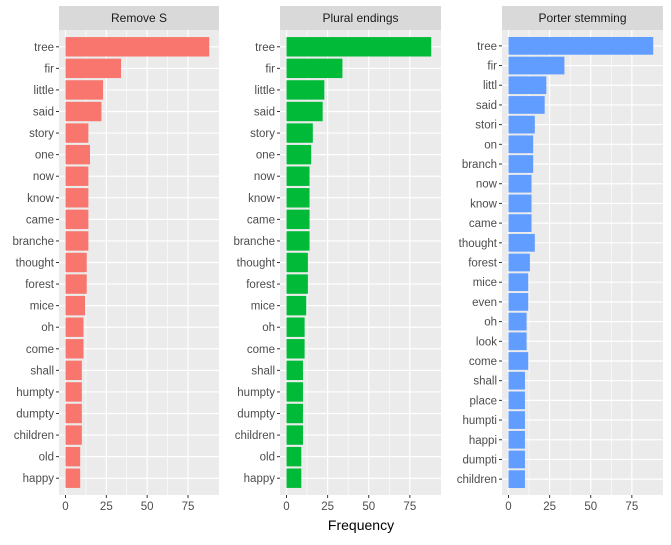  Describe the element at coordinates (484, 303) in the screenshot. I see `y-tick-label: even` at that location.